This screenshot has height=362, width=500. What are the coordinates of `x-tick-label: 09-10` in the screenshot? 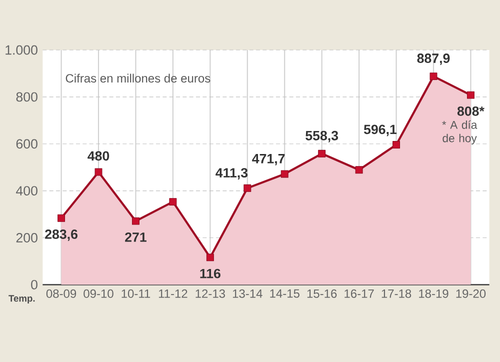 It's located at (99, 293).